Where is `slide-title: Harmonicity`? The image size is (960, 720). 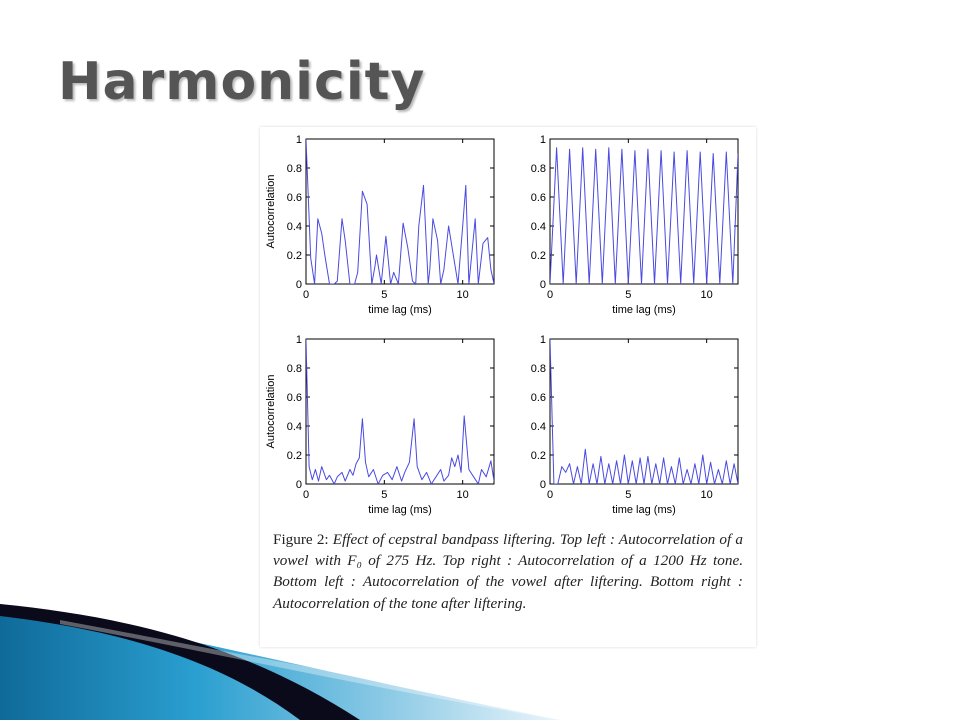 slide-title: Harmonicity is located at coordinates (242, 82).